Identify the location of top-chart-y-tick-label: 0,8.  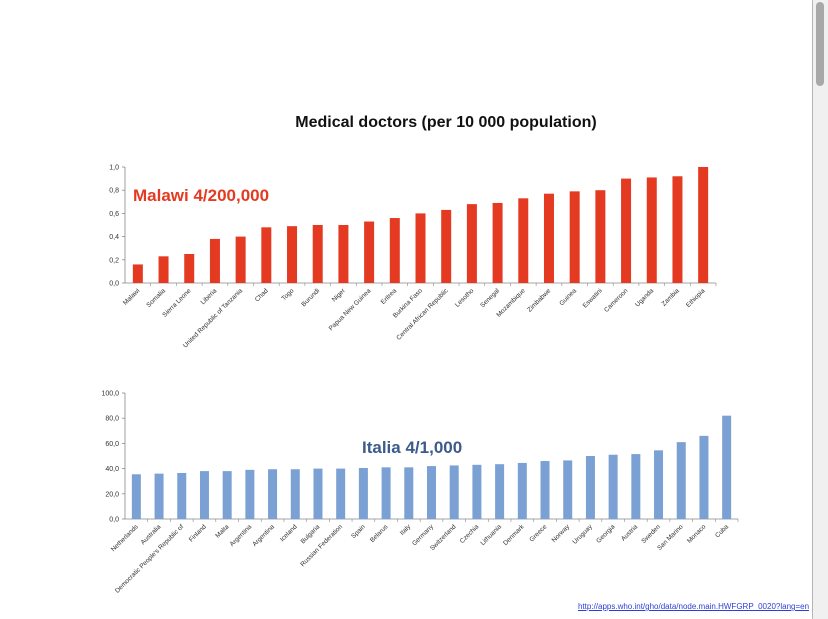
(114, 191).